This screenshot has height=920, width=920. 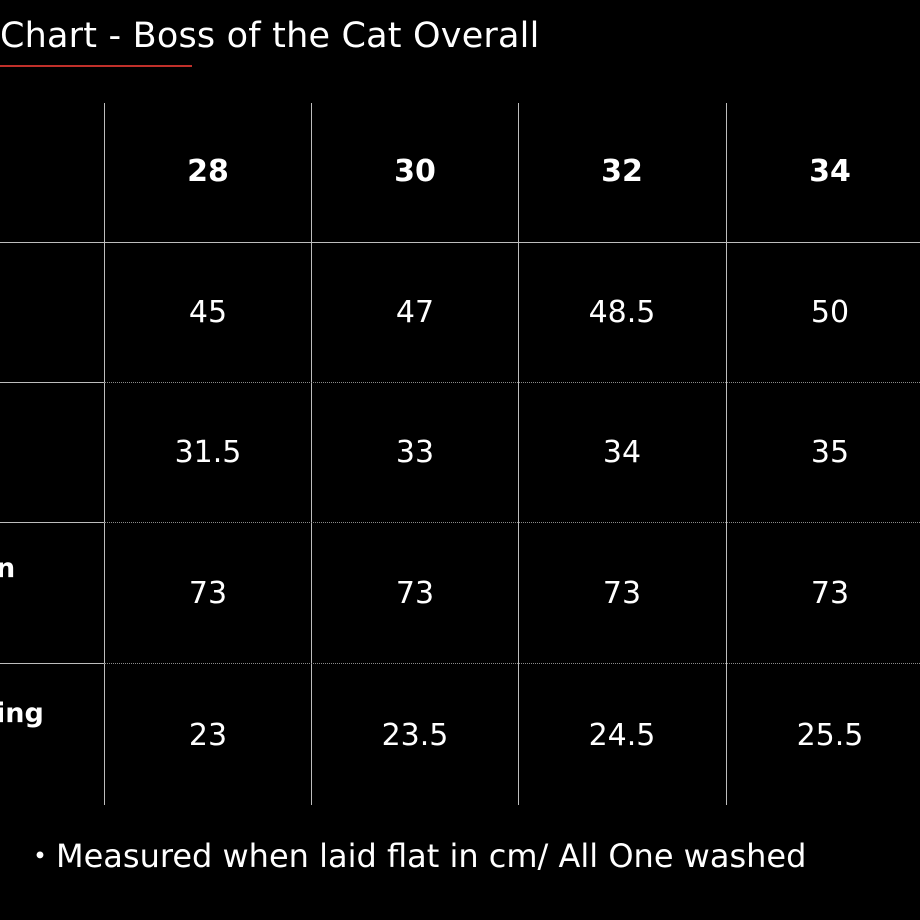 What do you see at coordinates (830, 452) in the screenshot?
I see `table-cell: 35` at bounding box center [830, 452].